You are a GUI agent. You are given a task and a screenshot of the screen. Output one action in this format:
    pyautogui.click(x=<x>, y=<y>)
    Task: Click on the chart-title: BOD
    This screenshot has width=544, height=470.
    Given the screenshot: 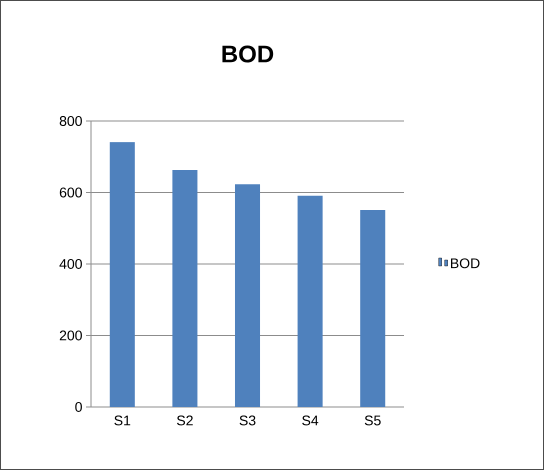 What is the action you would take?
    pyautogui.click(x=248, y=54)
    